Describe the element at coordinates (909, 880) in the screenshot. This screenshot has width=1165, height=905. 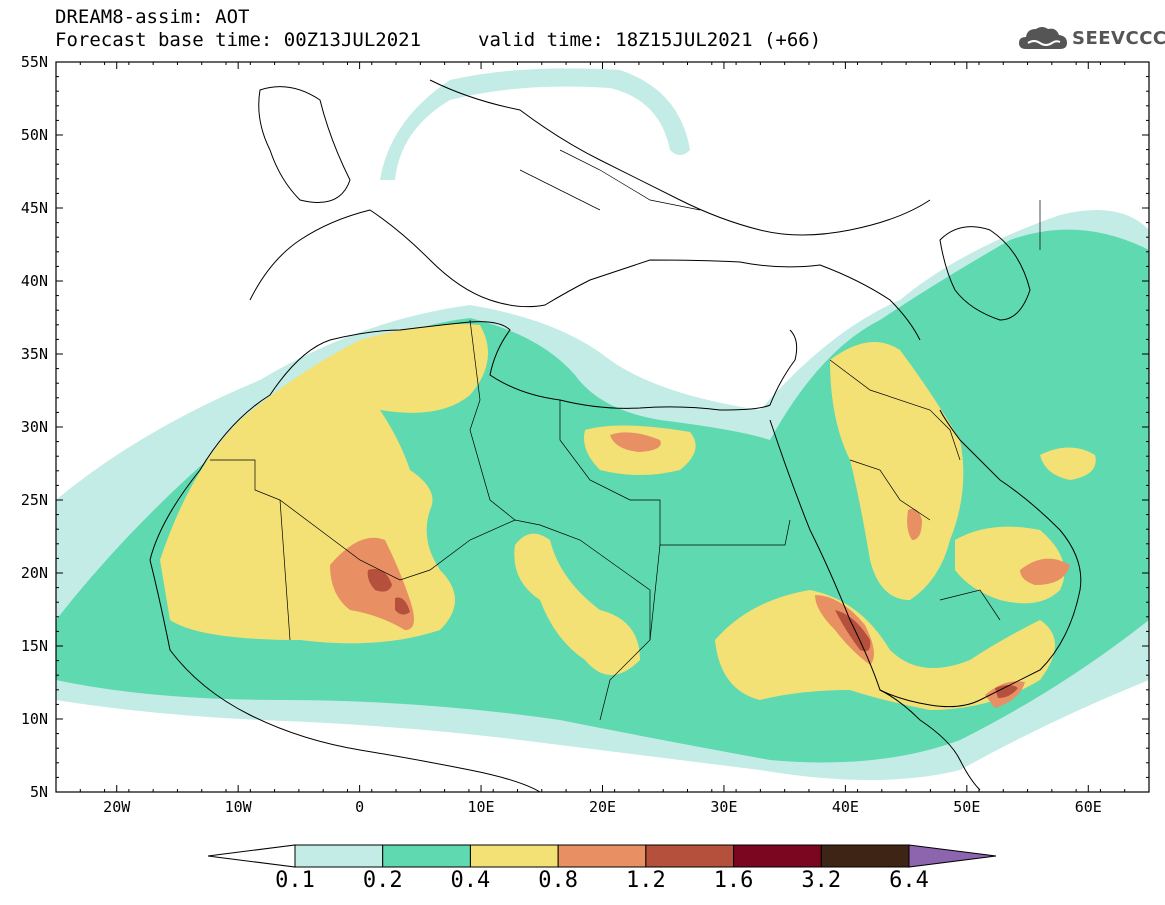
I see `colorbar-label: 6.4` at that location.